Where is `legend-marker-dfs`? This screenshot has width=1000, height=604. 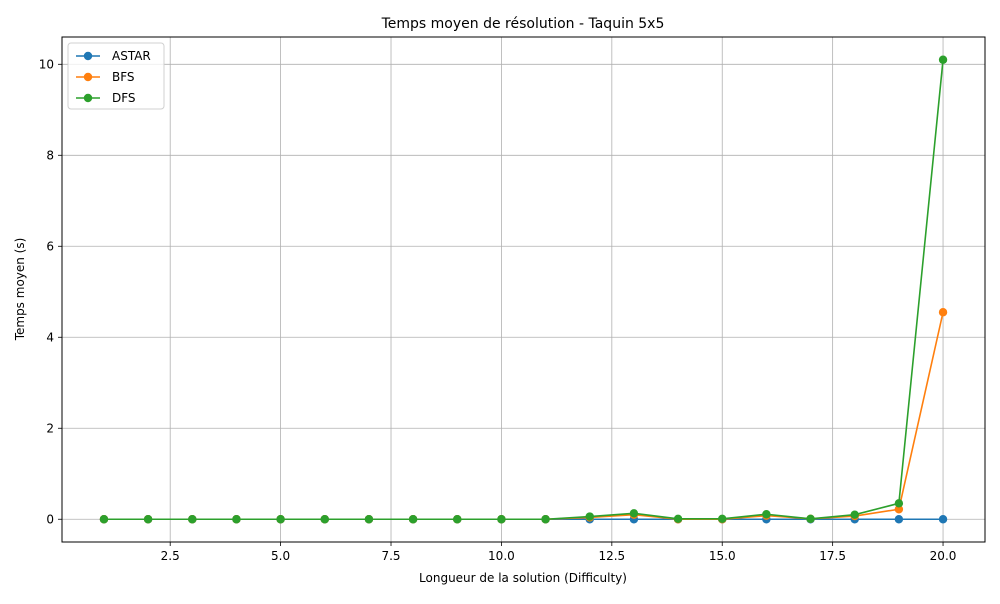
legend-marker-dfs is located at coordinates (88, 98).